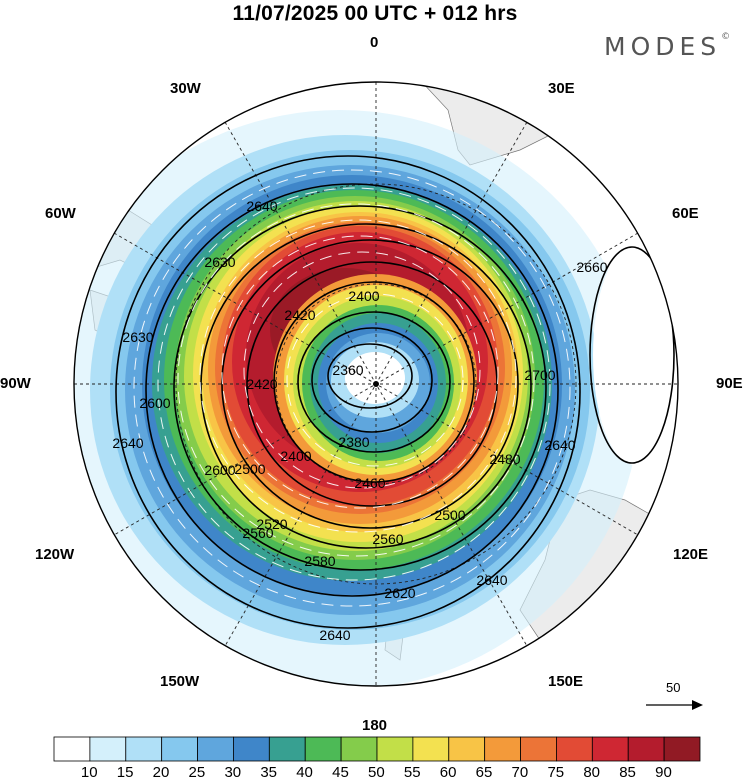  What do you see at coordinates (591, 267) in the screenshot?
I see `contour-label: 2660` at bounding box center [591, 267].